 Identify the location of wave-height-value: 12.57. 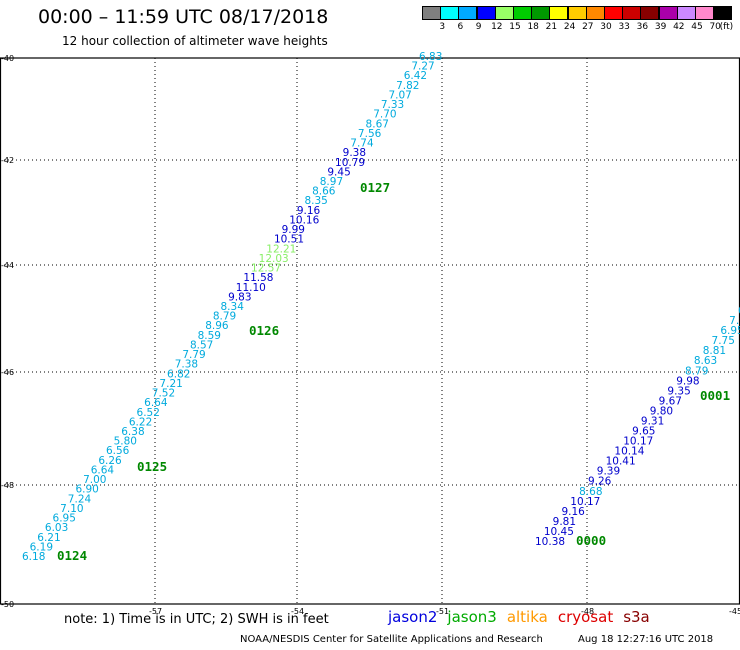
(266, 269).